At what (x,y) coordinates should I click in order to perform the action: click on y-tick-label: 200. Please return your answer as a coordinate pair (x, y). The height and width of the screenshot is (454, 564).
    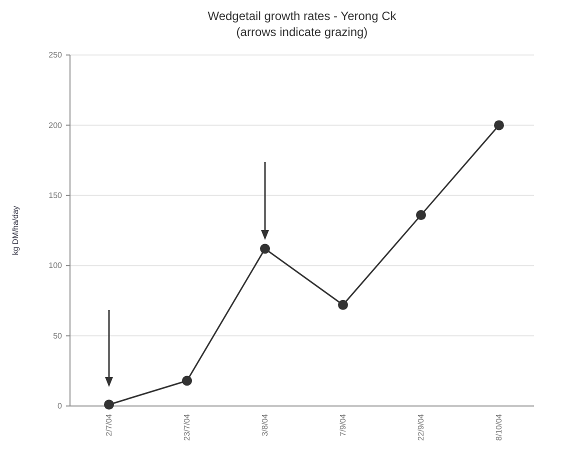
    Looking at the image, I should click on (55, 125).